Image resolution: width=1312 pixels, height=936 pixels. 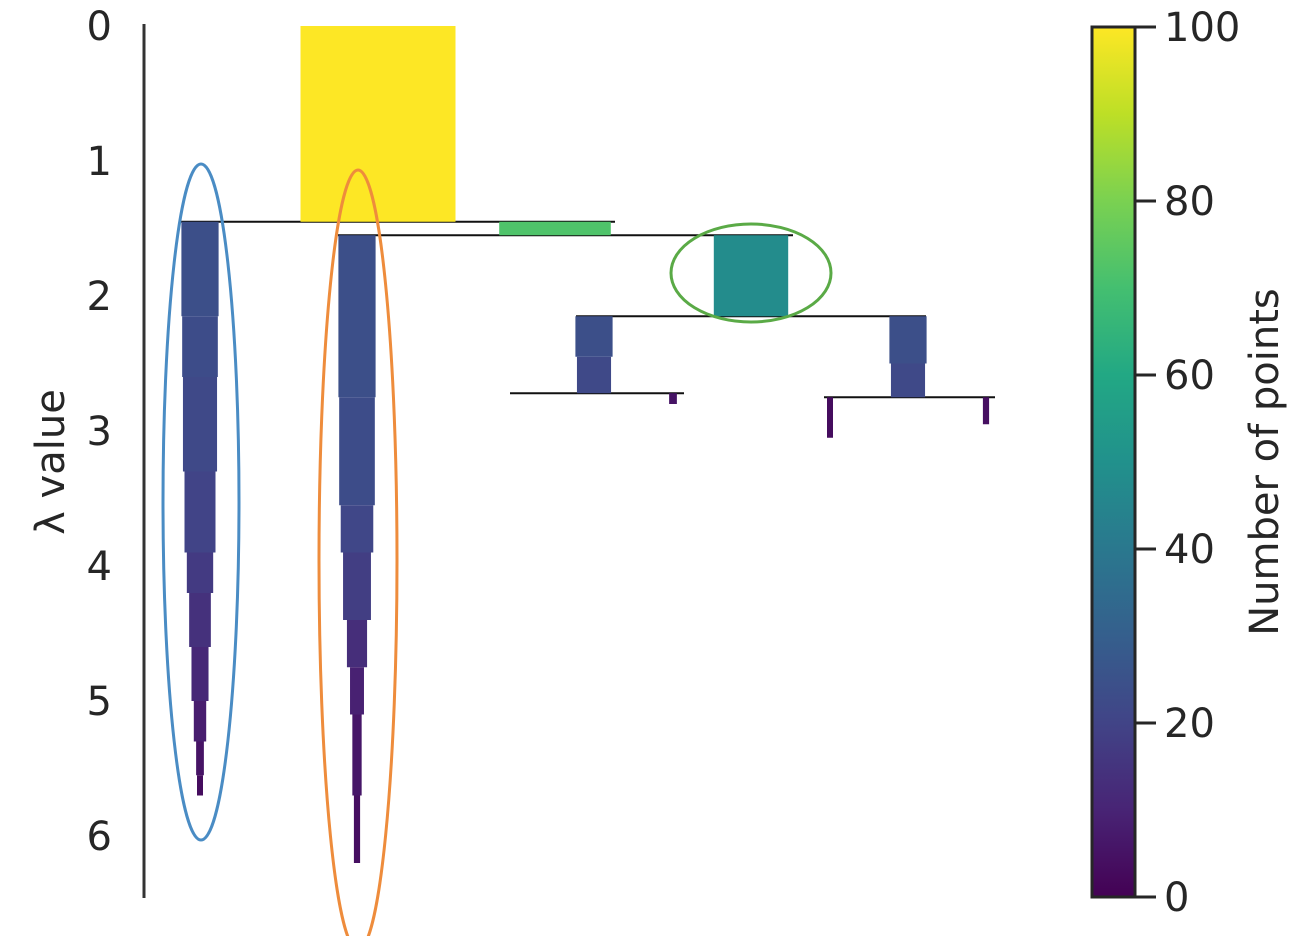 I want to click on y-tick-label: 3, so click(x=99, y=432).